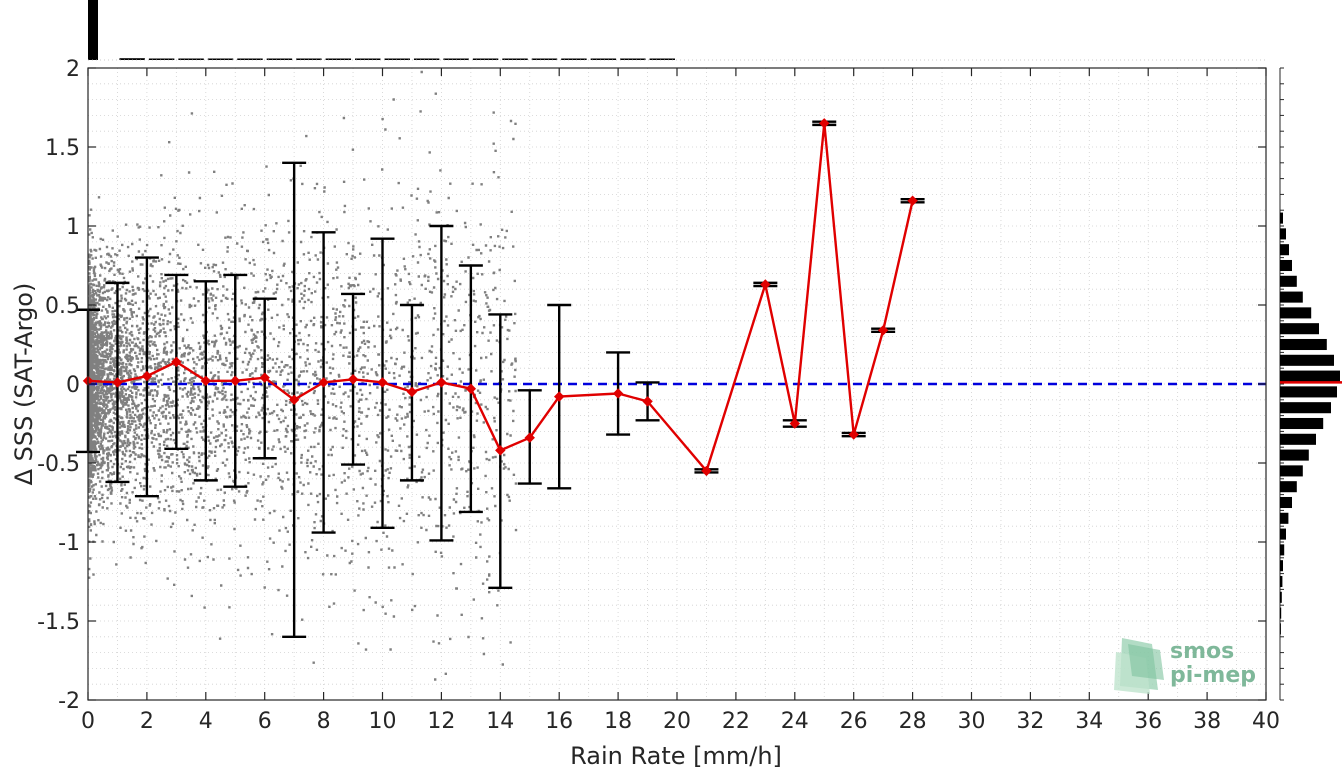 This screenshot has height=774, width=1342. What do you see at coordinates (1089, 721) in the screenshot?
I see `x-tick-label: 34` at bounding box center [1089, 721].